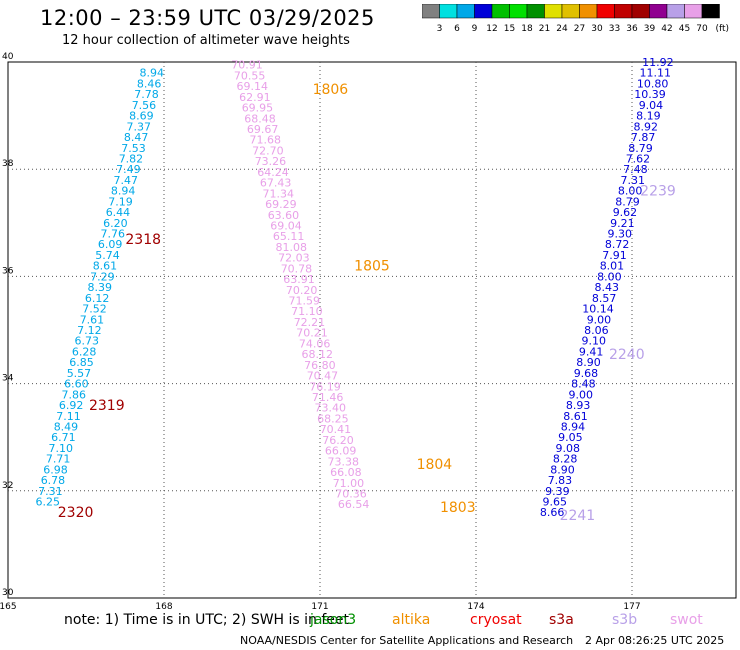  Describe the element at coordinates (650, 29) in the screenshot. I see `colorbar-tick-label: 39` at that location.